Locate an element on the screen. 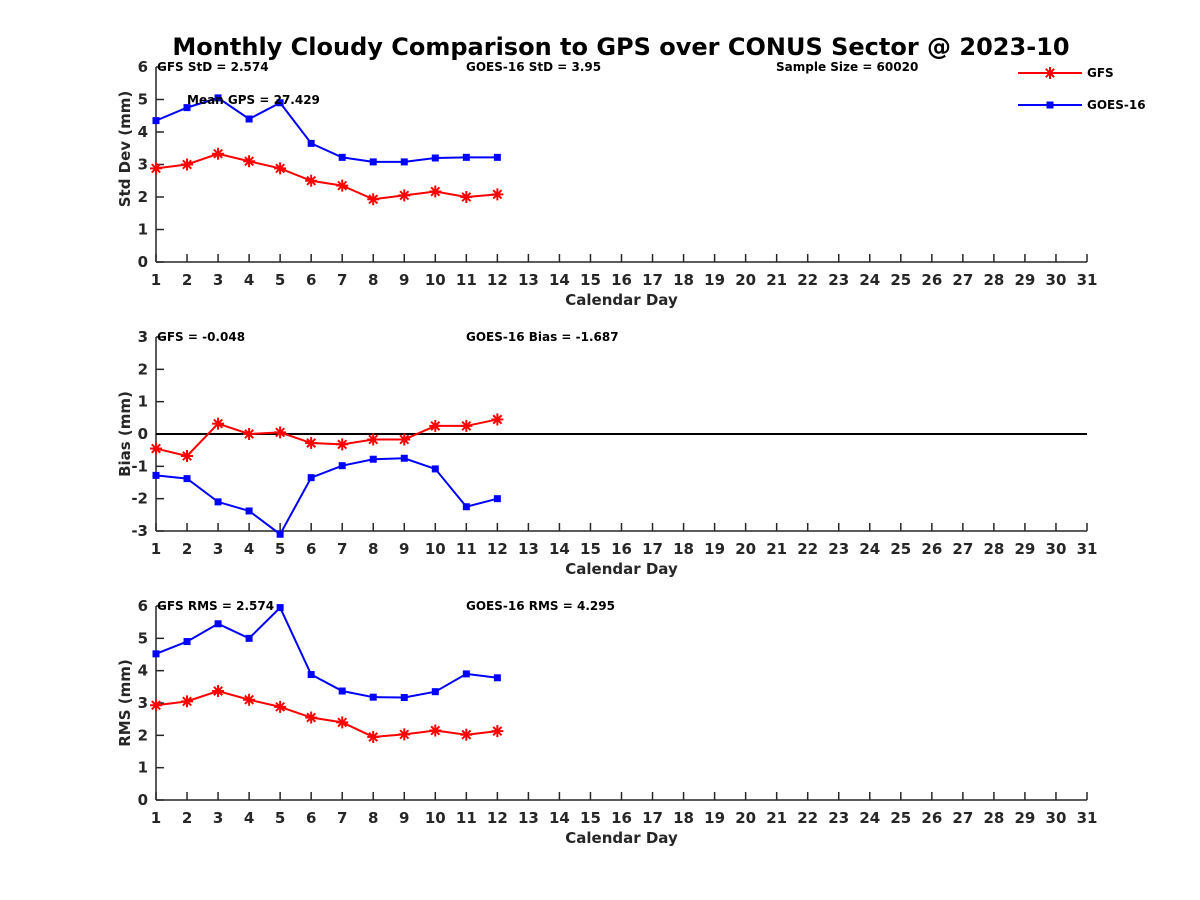  rms-x-tick-label: 24 is located at coordinates (869, 818).